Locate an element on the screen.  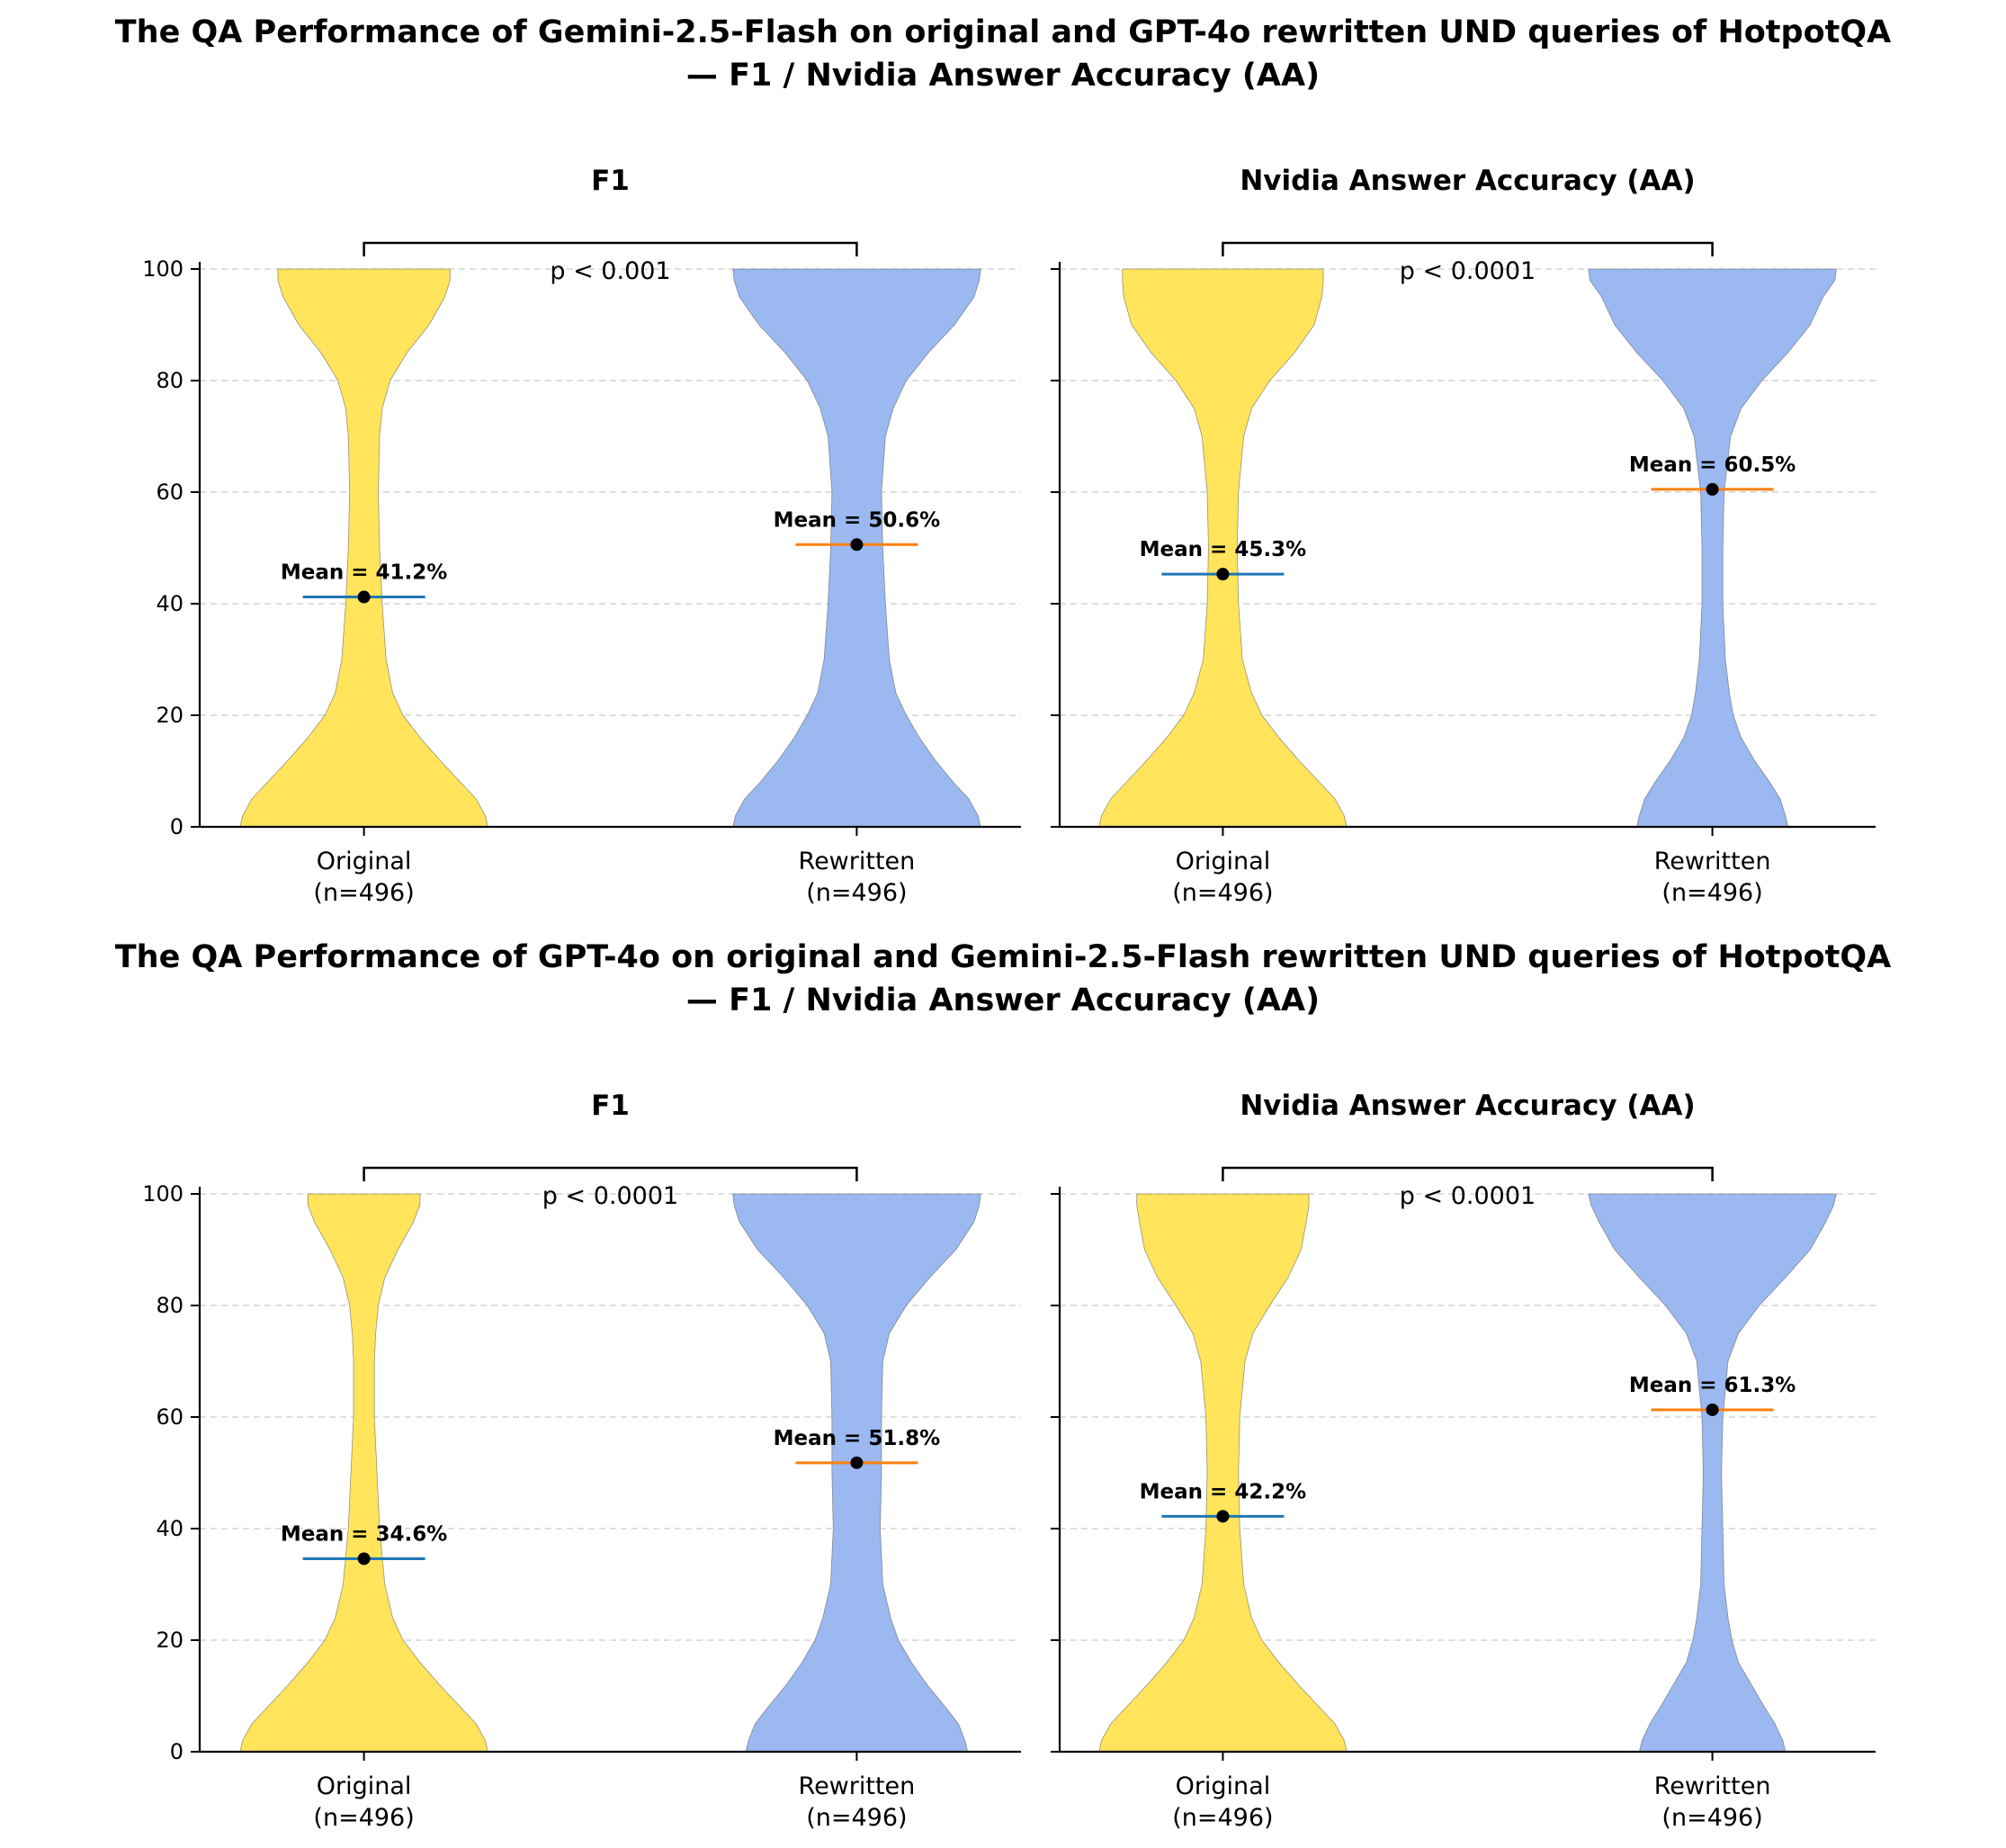
panel-1-mean-point-rewritten is located at coordinates (857, 545).